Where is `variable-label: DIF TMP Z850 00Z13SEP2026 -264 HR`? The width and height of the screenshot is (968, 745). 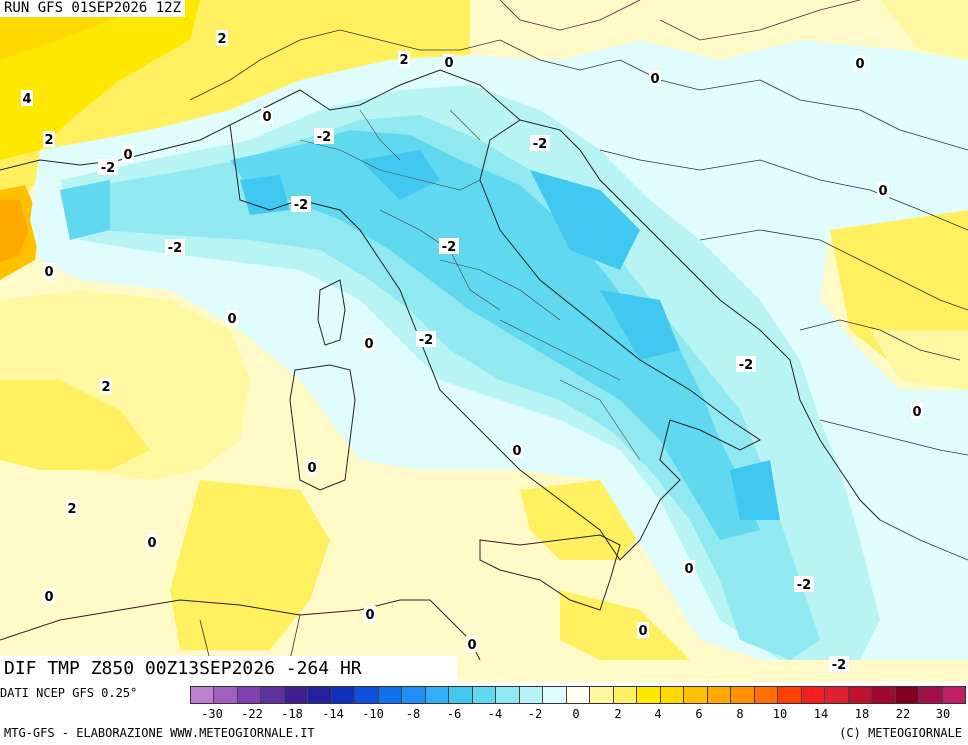 variable-label: DIF TMP Z850 00Z13SEP2026 -264 HR is located at coordinates (228, 669).